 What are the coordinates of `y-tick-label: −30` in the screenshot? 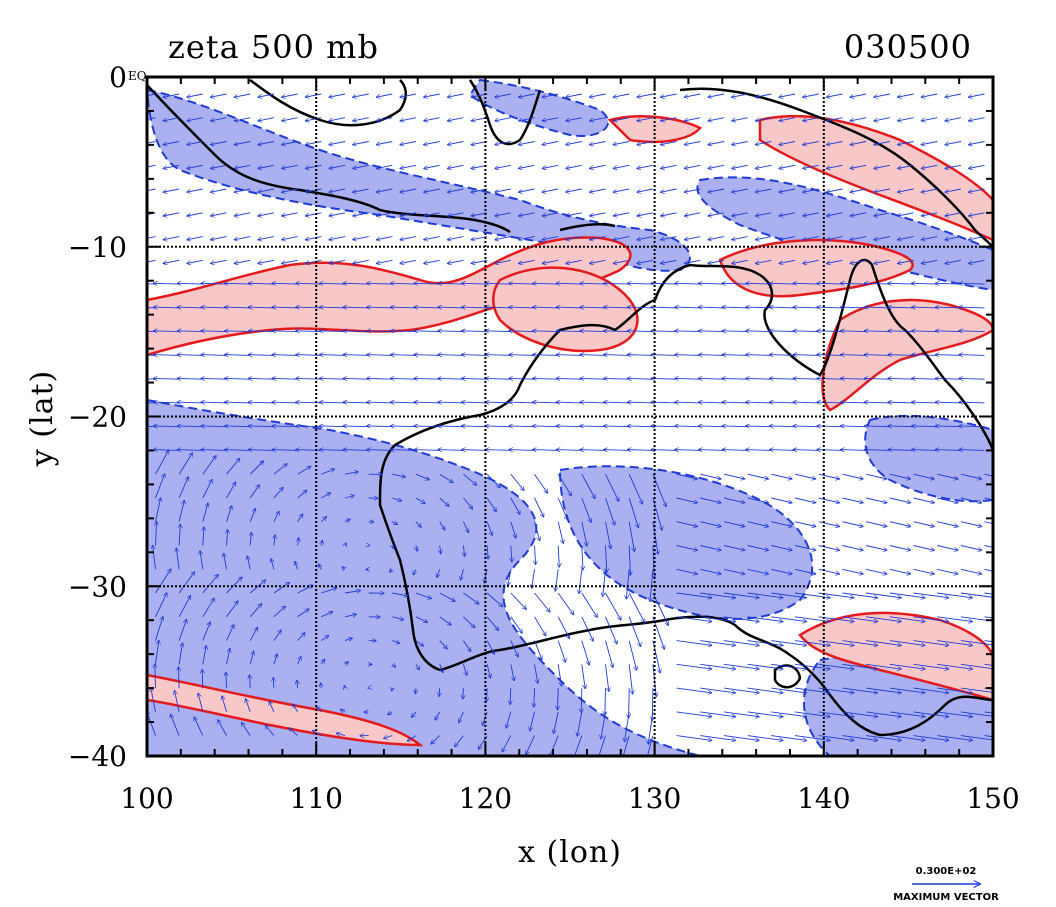 It's located at (97, 586).